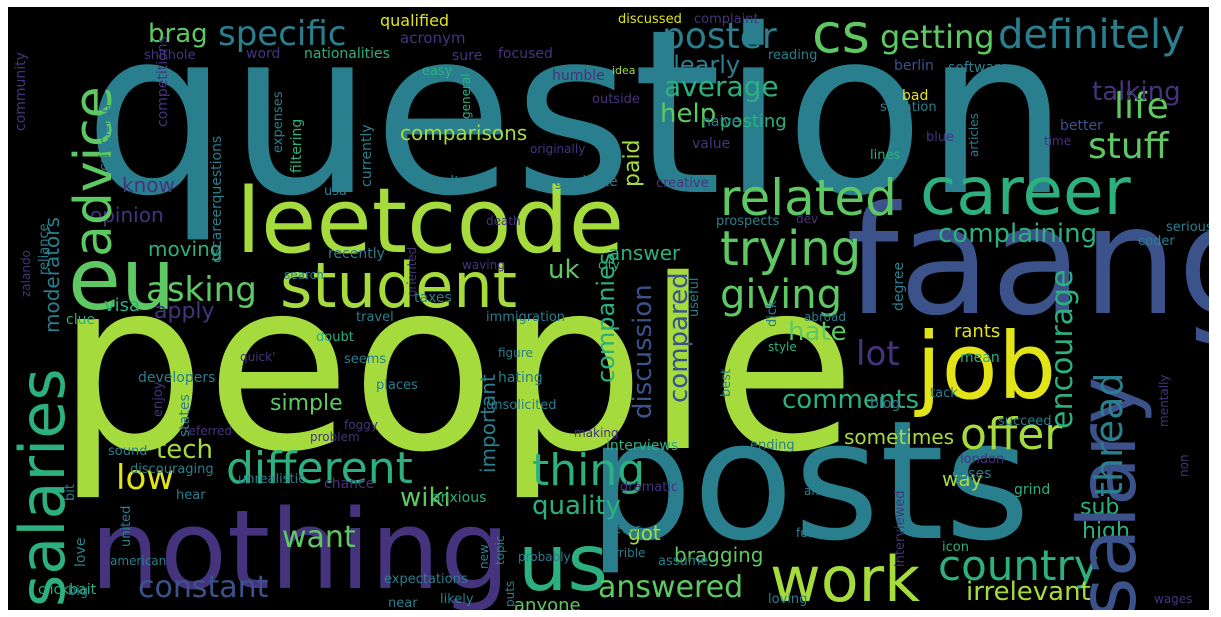 This screenshot has height=617, width=1221. I want to click on word-situation: value, so click(711, 144).